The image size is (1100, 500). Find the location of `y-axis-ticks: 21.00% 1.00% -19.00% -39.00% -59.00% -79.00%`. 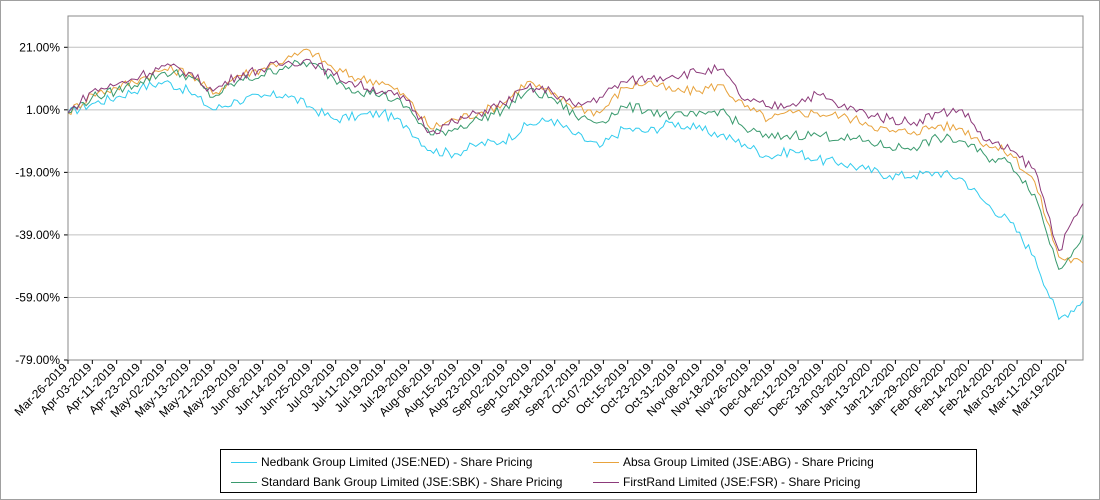

y-axis-ticks: 21.00% 1.00% -19.00% -39.00% -59.00% -79.00% is located at coordinates (37, 203).